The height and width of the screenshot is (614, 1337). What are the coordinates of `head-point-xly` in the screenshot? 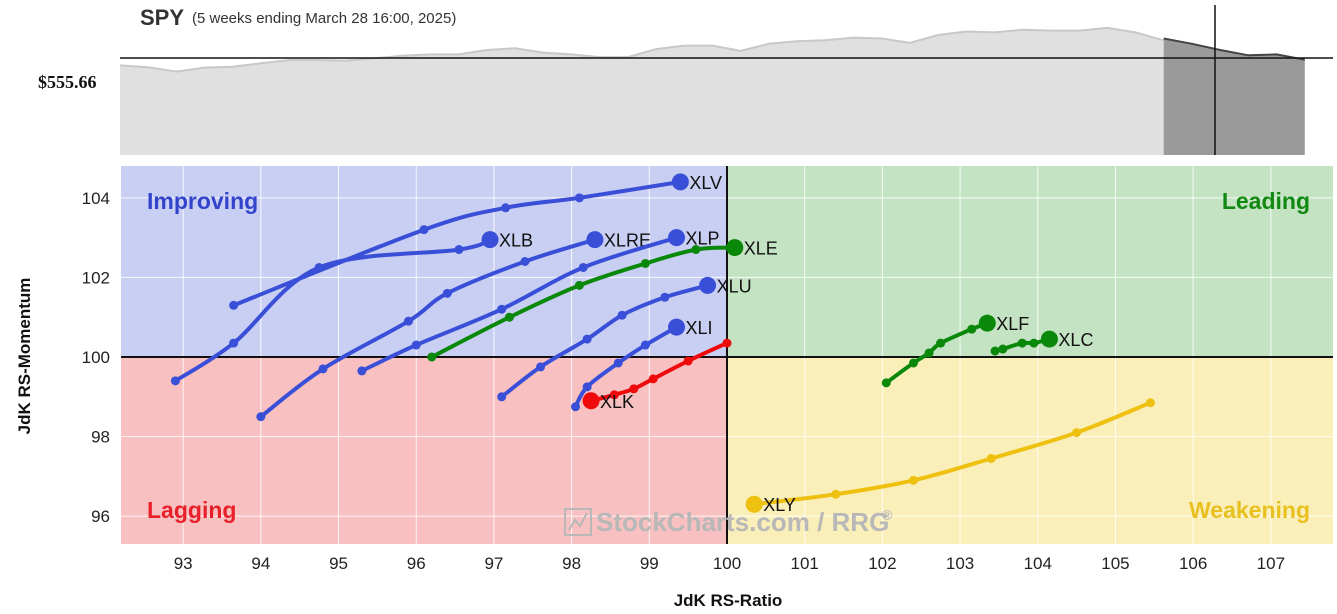 It's located at (754, 504).